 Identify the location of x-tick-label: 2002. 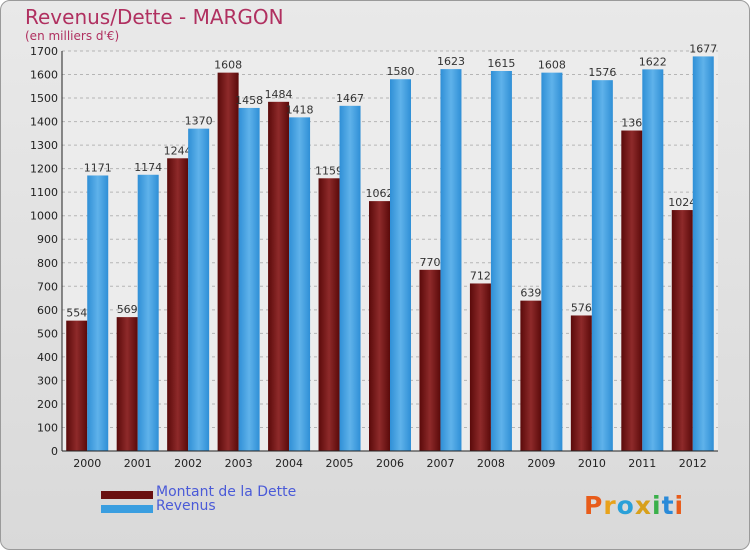
(188, 463).